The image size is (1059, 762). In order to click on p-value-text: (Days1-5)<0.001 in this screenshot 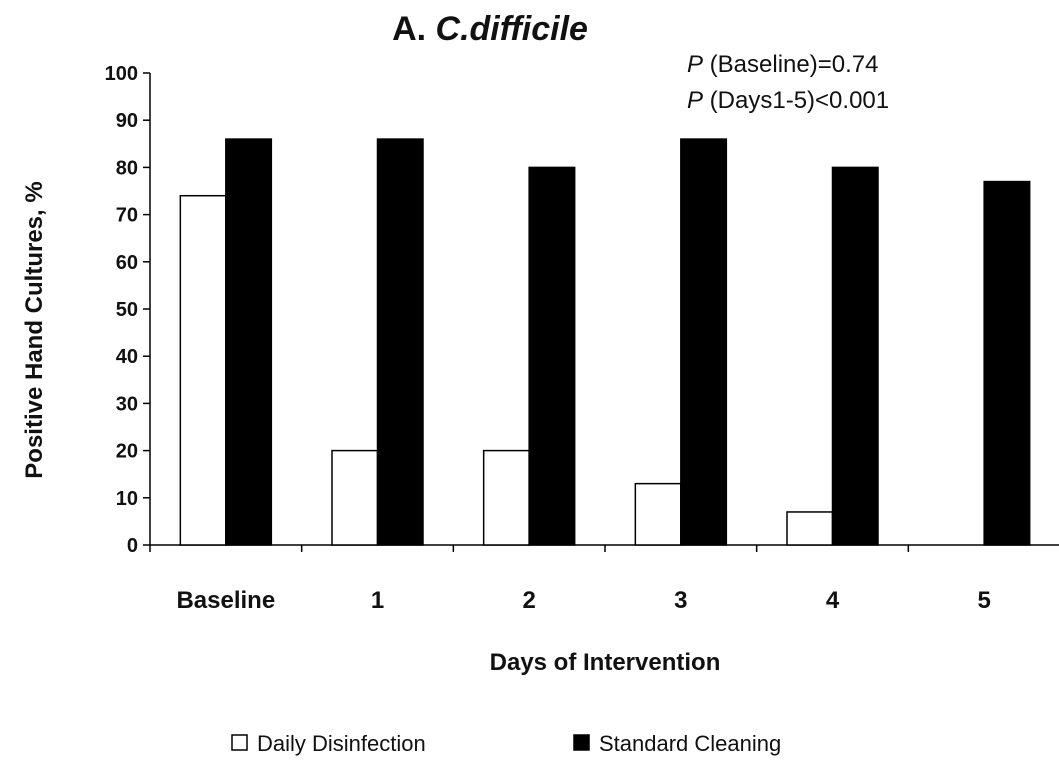, I will do `click(796, 100)`.